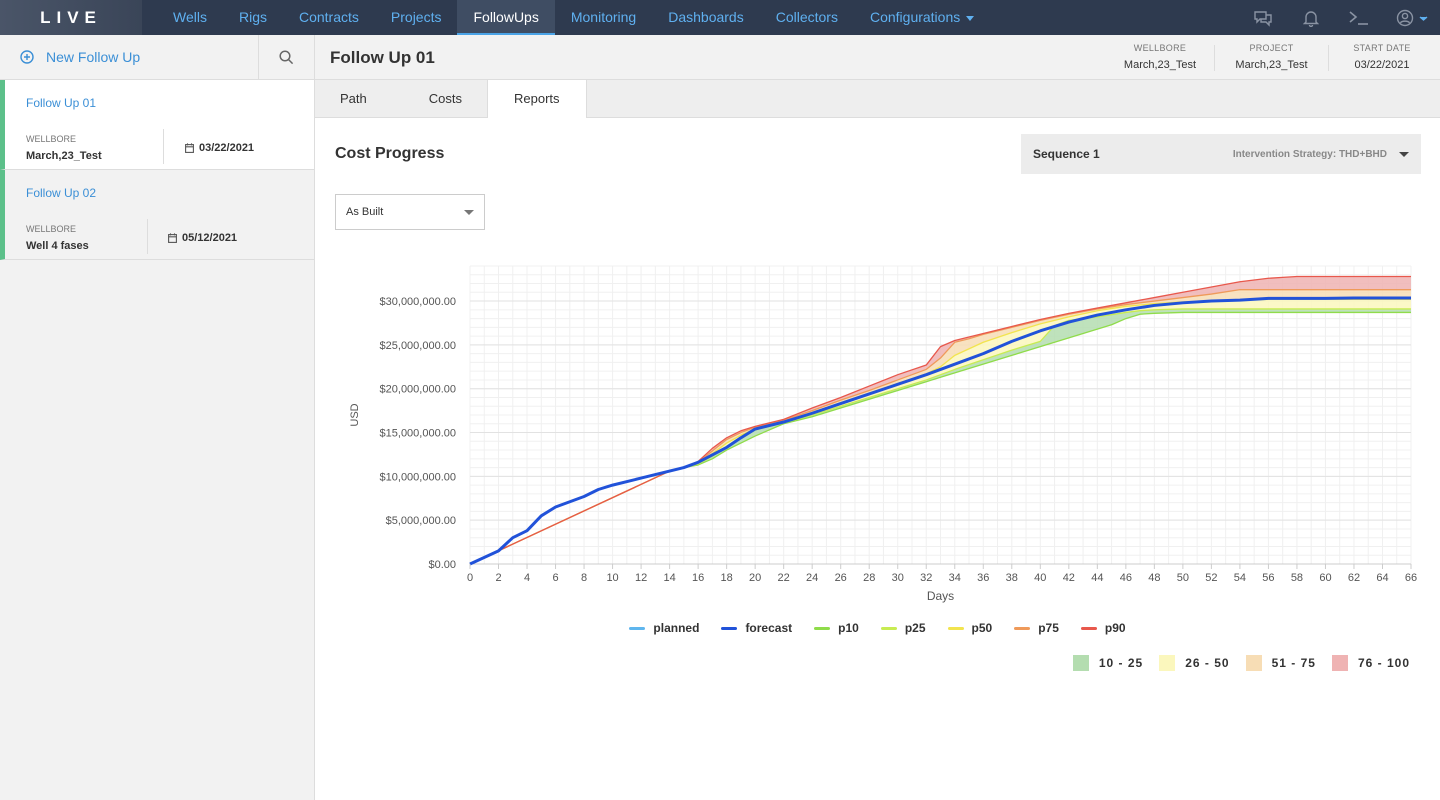 The height and width of the screenshot is (800, 1440). Describe the element at coordinates (252, 17) in the screenshot. I see `nav-rigs: Rigs` at that location.